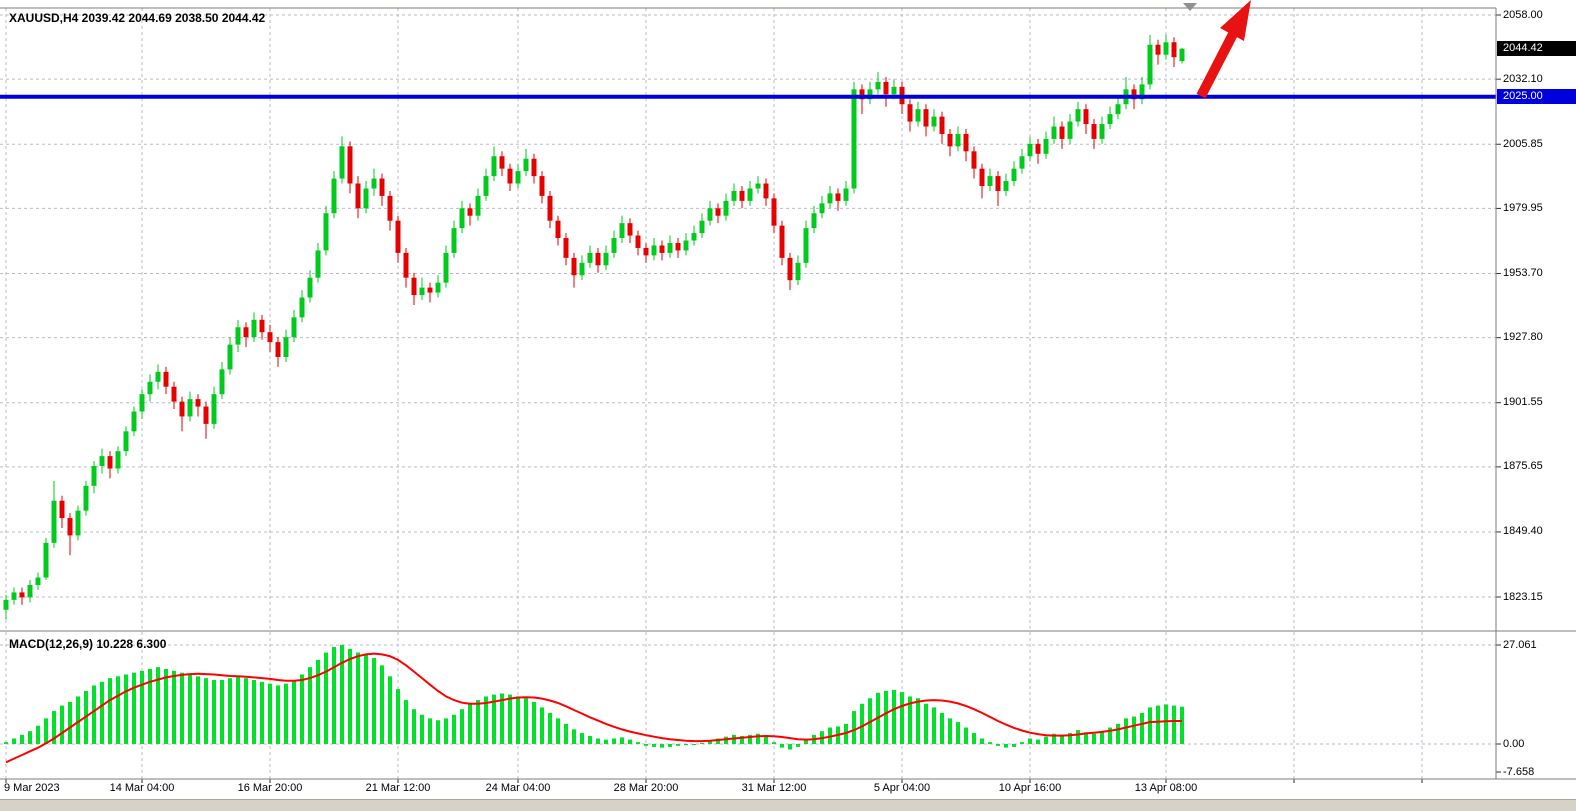 The image size is (1576, 811). What do you see at coordinates (270, 788) in the screenshot?
I see `time-axis-label: 16 Mar 20:00` at bounding box center [270, 788].